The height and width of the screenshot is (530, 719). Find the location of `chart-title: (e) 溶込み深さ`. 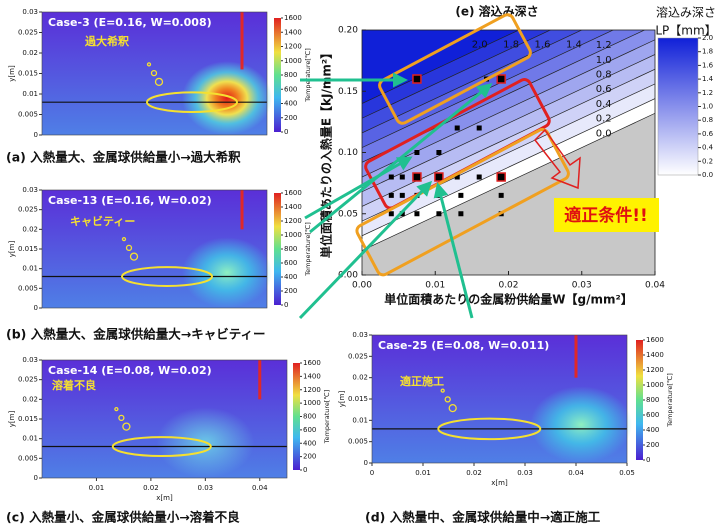

chart-title: (e) 溶込み深さ is located at coordinates (496, 11).